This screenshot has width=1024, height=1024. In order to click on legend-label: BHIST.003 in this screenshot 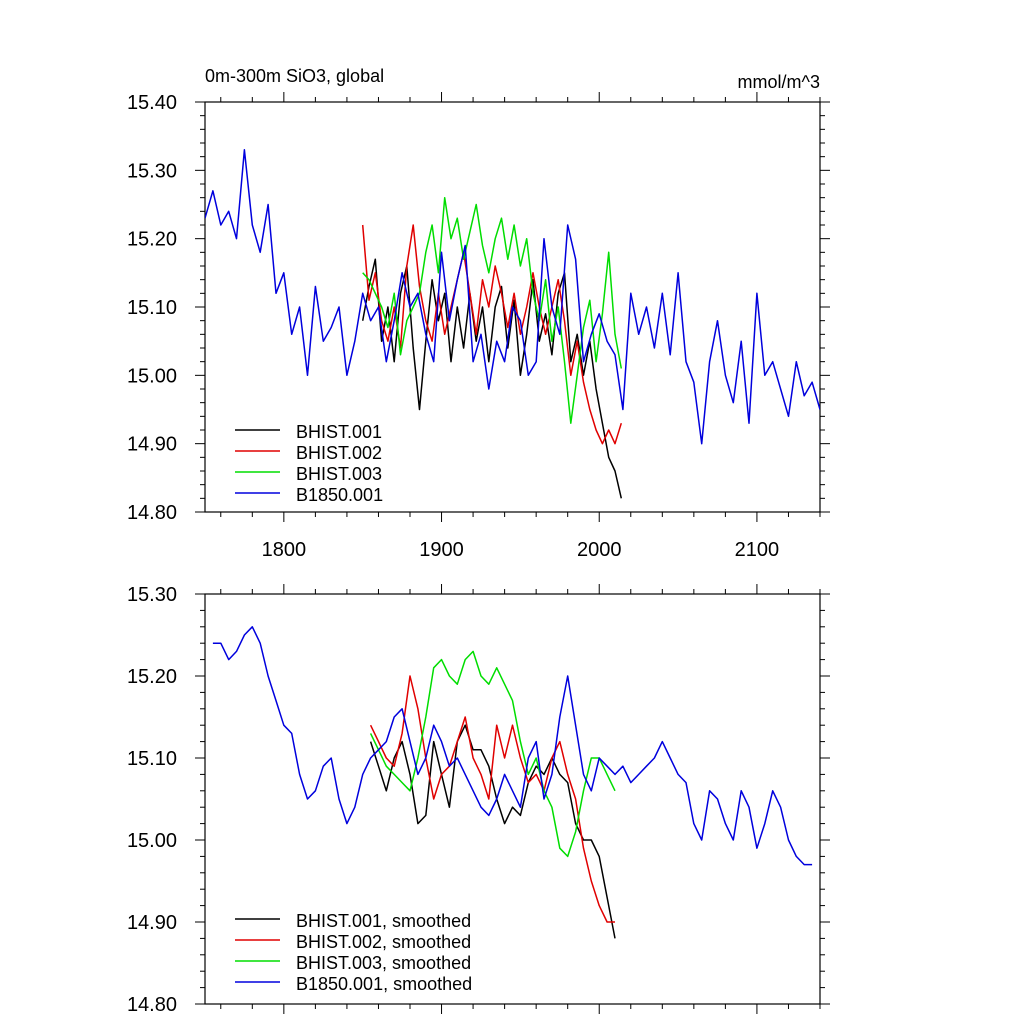, I will do `click(339, 474)`.